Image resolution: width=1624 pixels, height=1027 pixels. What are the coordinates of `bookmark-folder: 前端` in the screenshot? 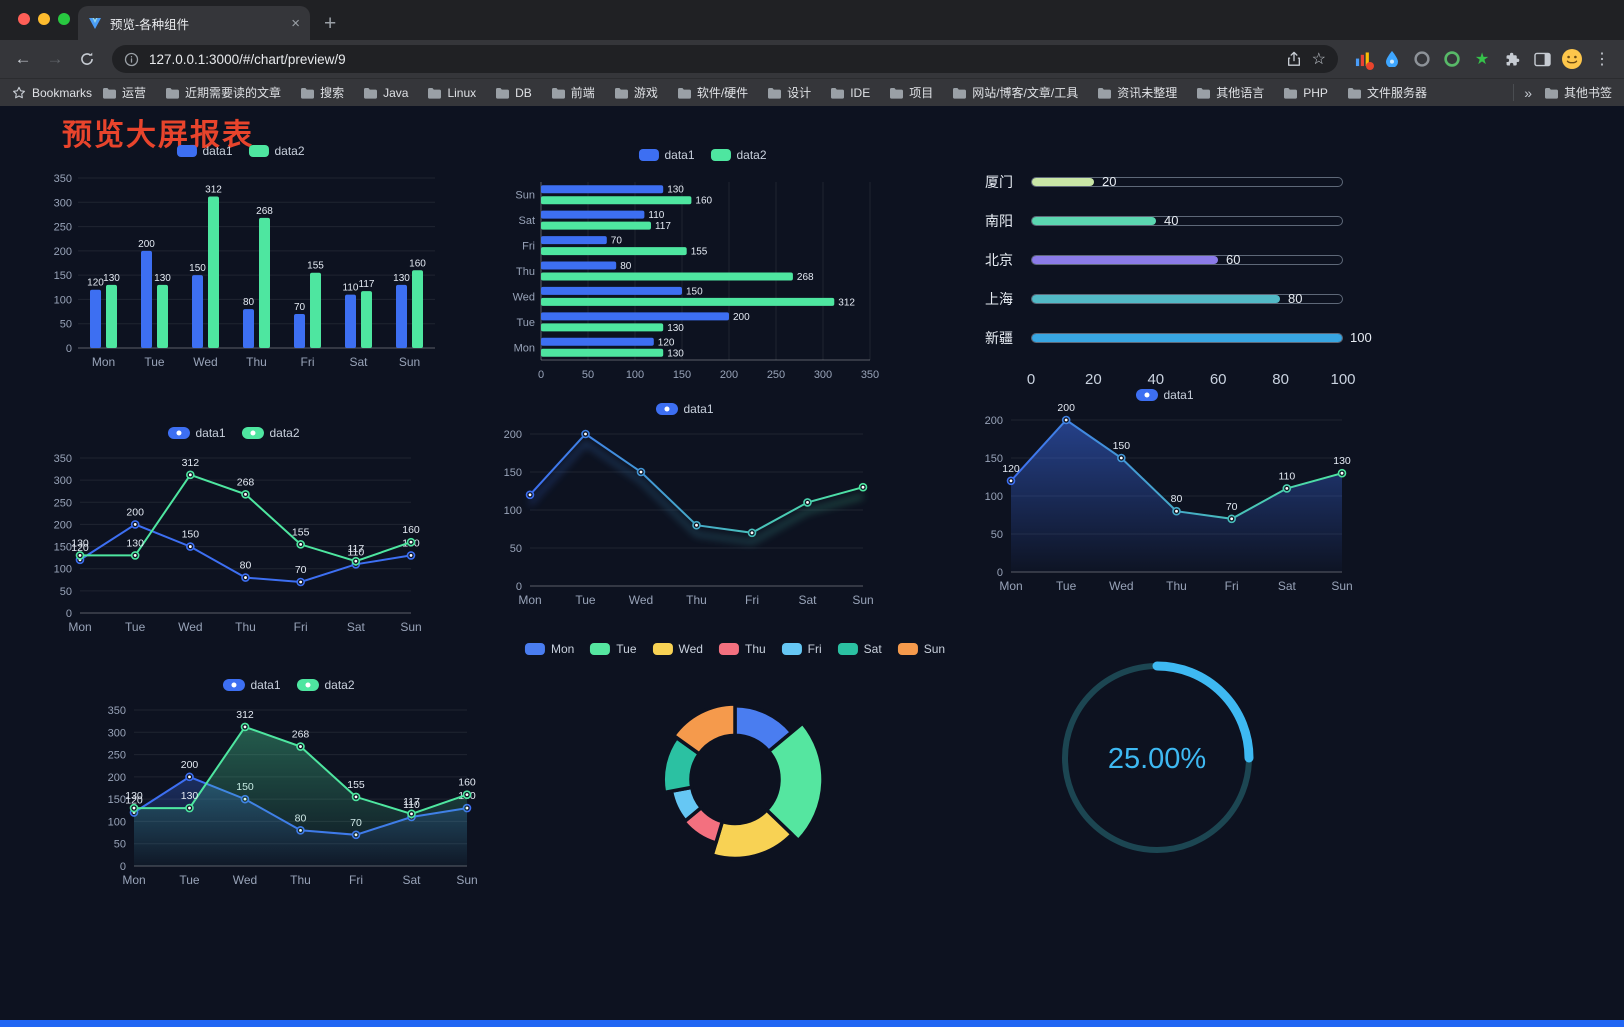 It's located at (573, 92).